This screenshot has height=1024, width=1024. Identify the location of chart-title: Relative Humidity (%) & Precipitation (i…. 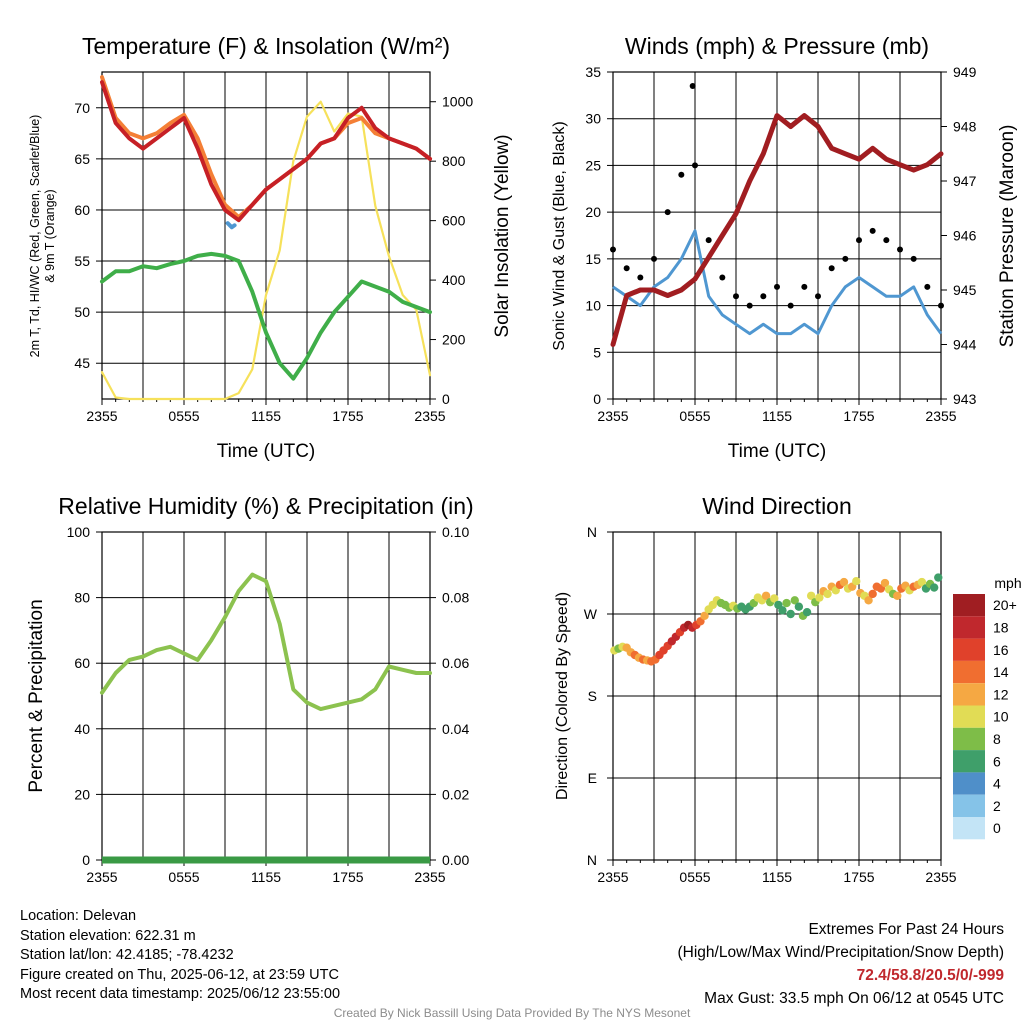
(265, 506).